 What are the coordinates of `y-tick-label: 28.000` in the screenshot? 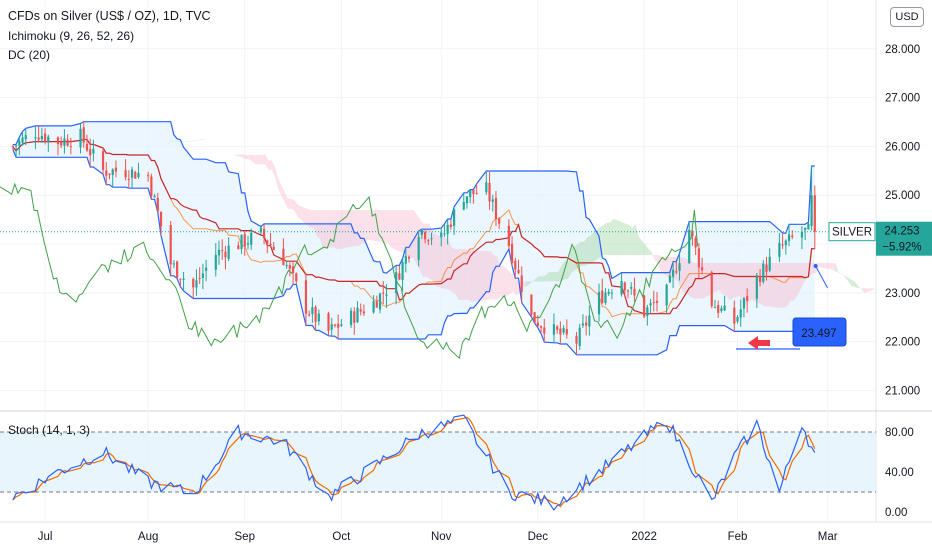 It's located at (902, 50).